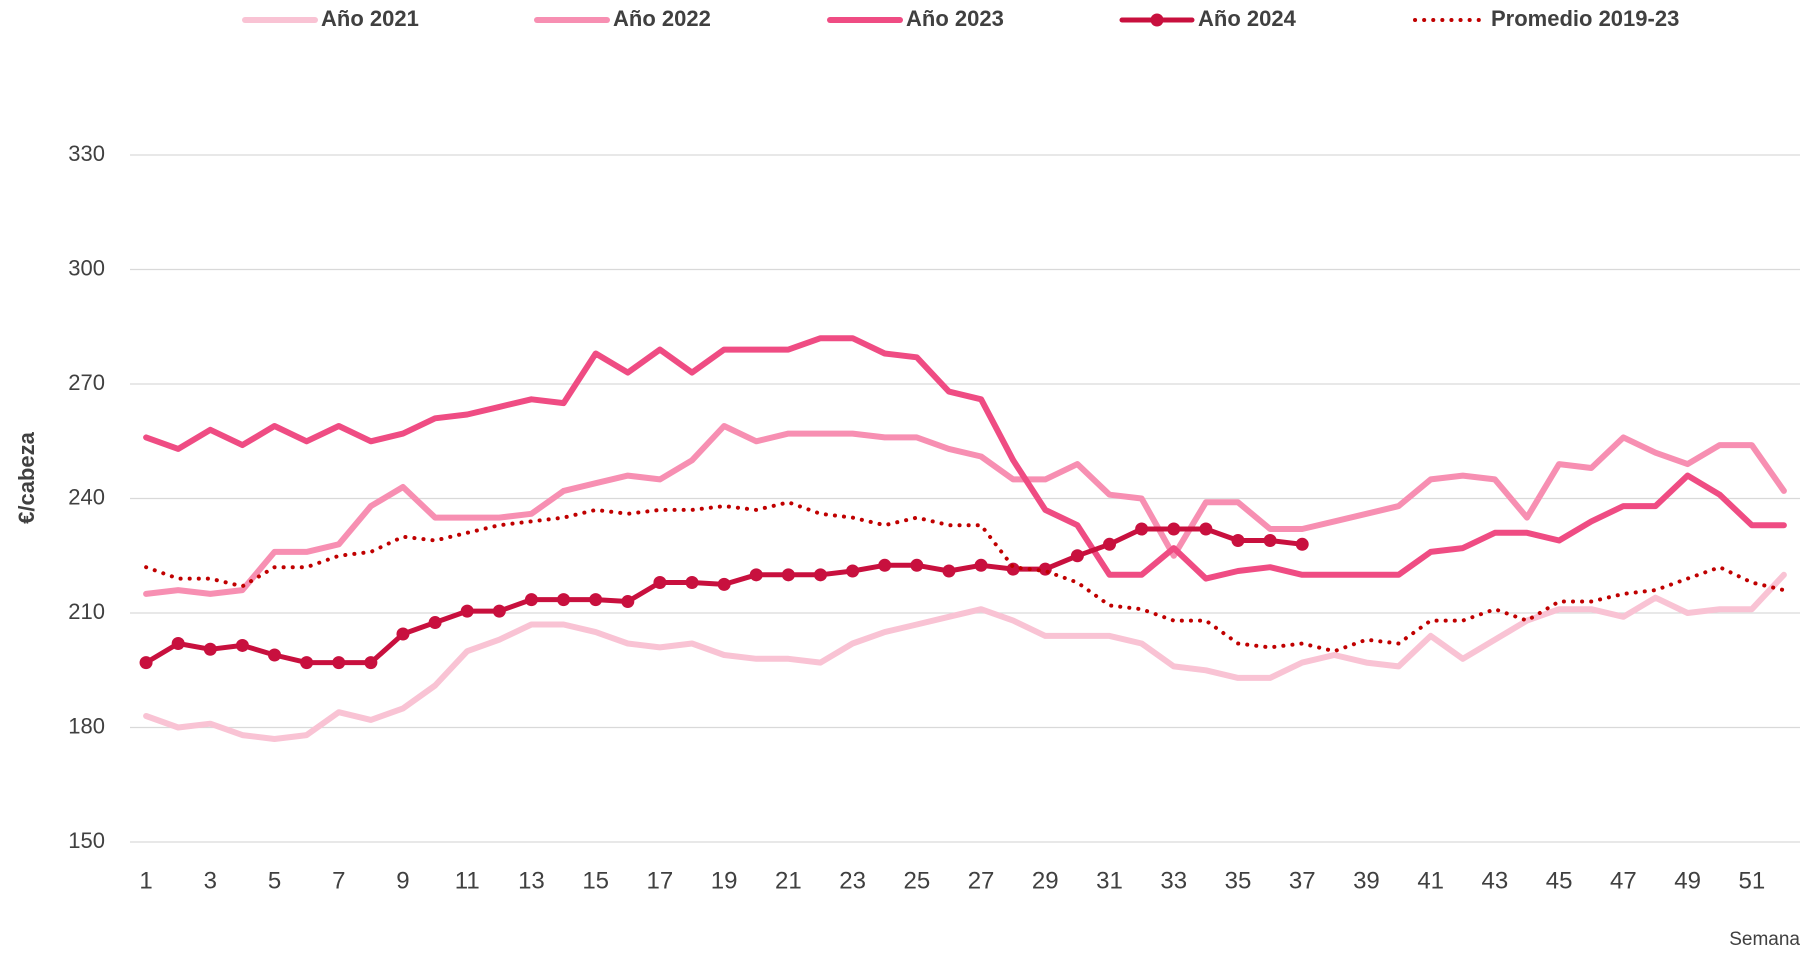 This screenshot has height=955, width=1815. What do you see at coordinates (1045, 880) in the screenshot?
I see `x-tick-label: 29` at bounding box center [1045, 880].